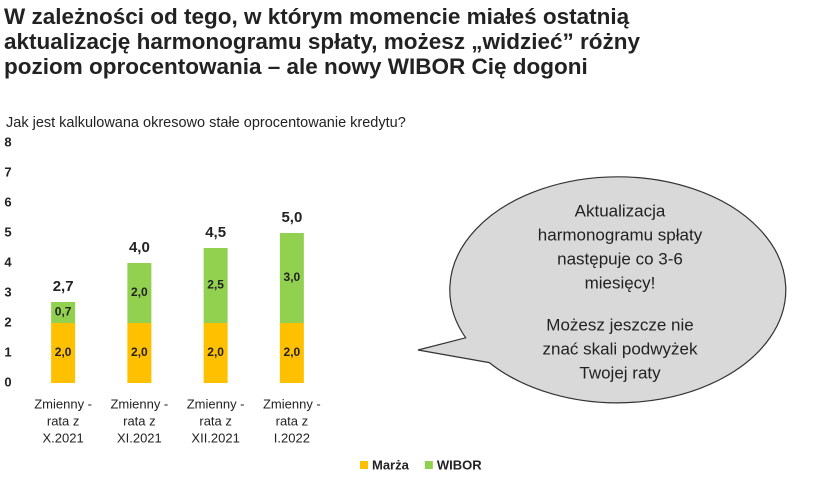 This screenshot has width=840, height=480. Describe the element at coordinates (459, 464) in the screenshot. I see `legend-label: WIBOR` at that location.